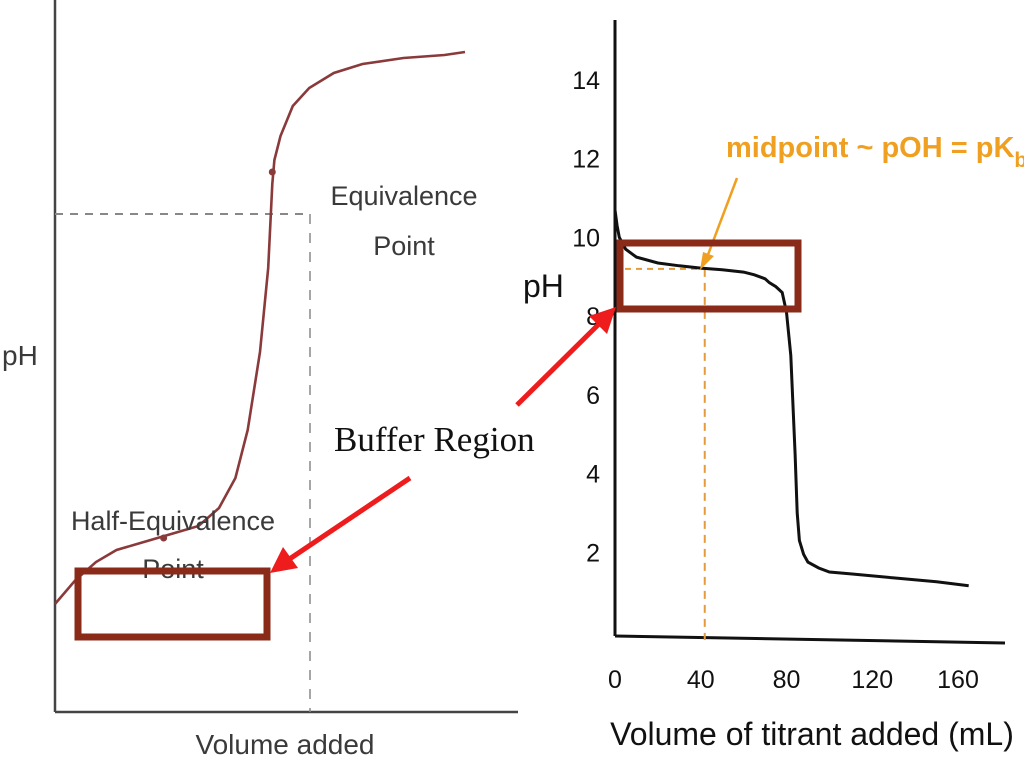 The width and height of the screenshot is (1024, 768). What do you see at coordinates (593, 475) in the screenshot?
I see `y-tick-label: 4` at bounding box center [593, 475].